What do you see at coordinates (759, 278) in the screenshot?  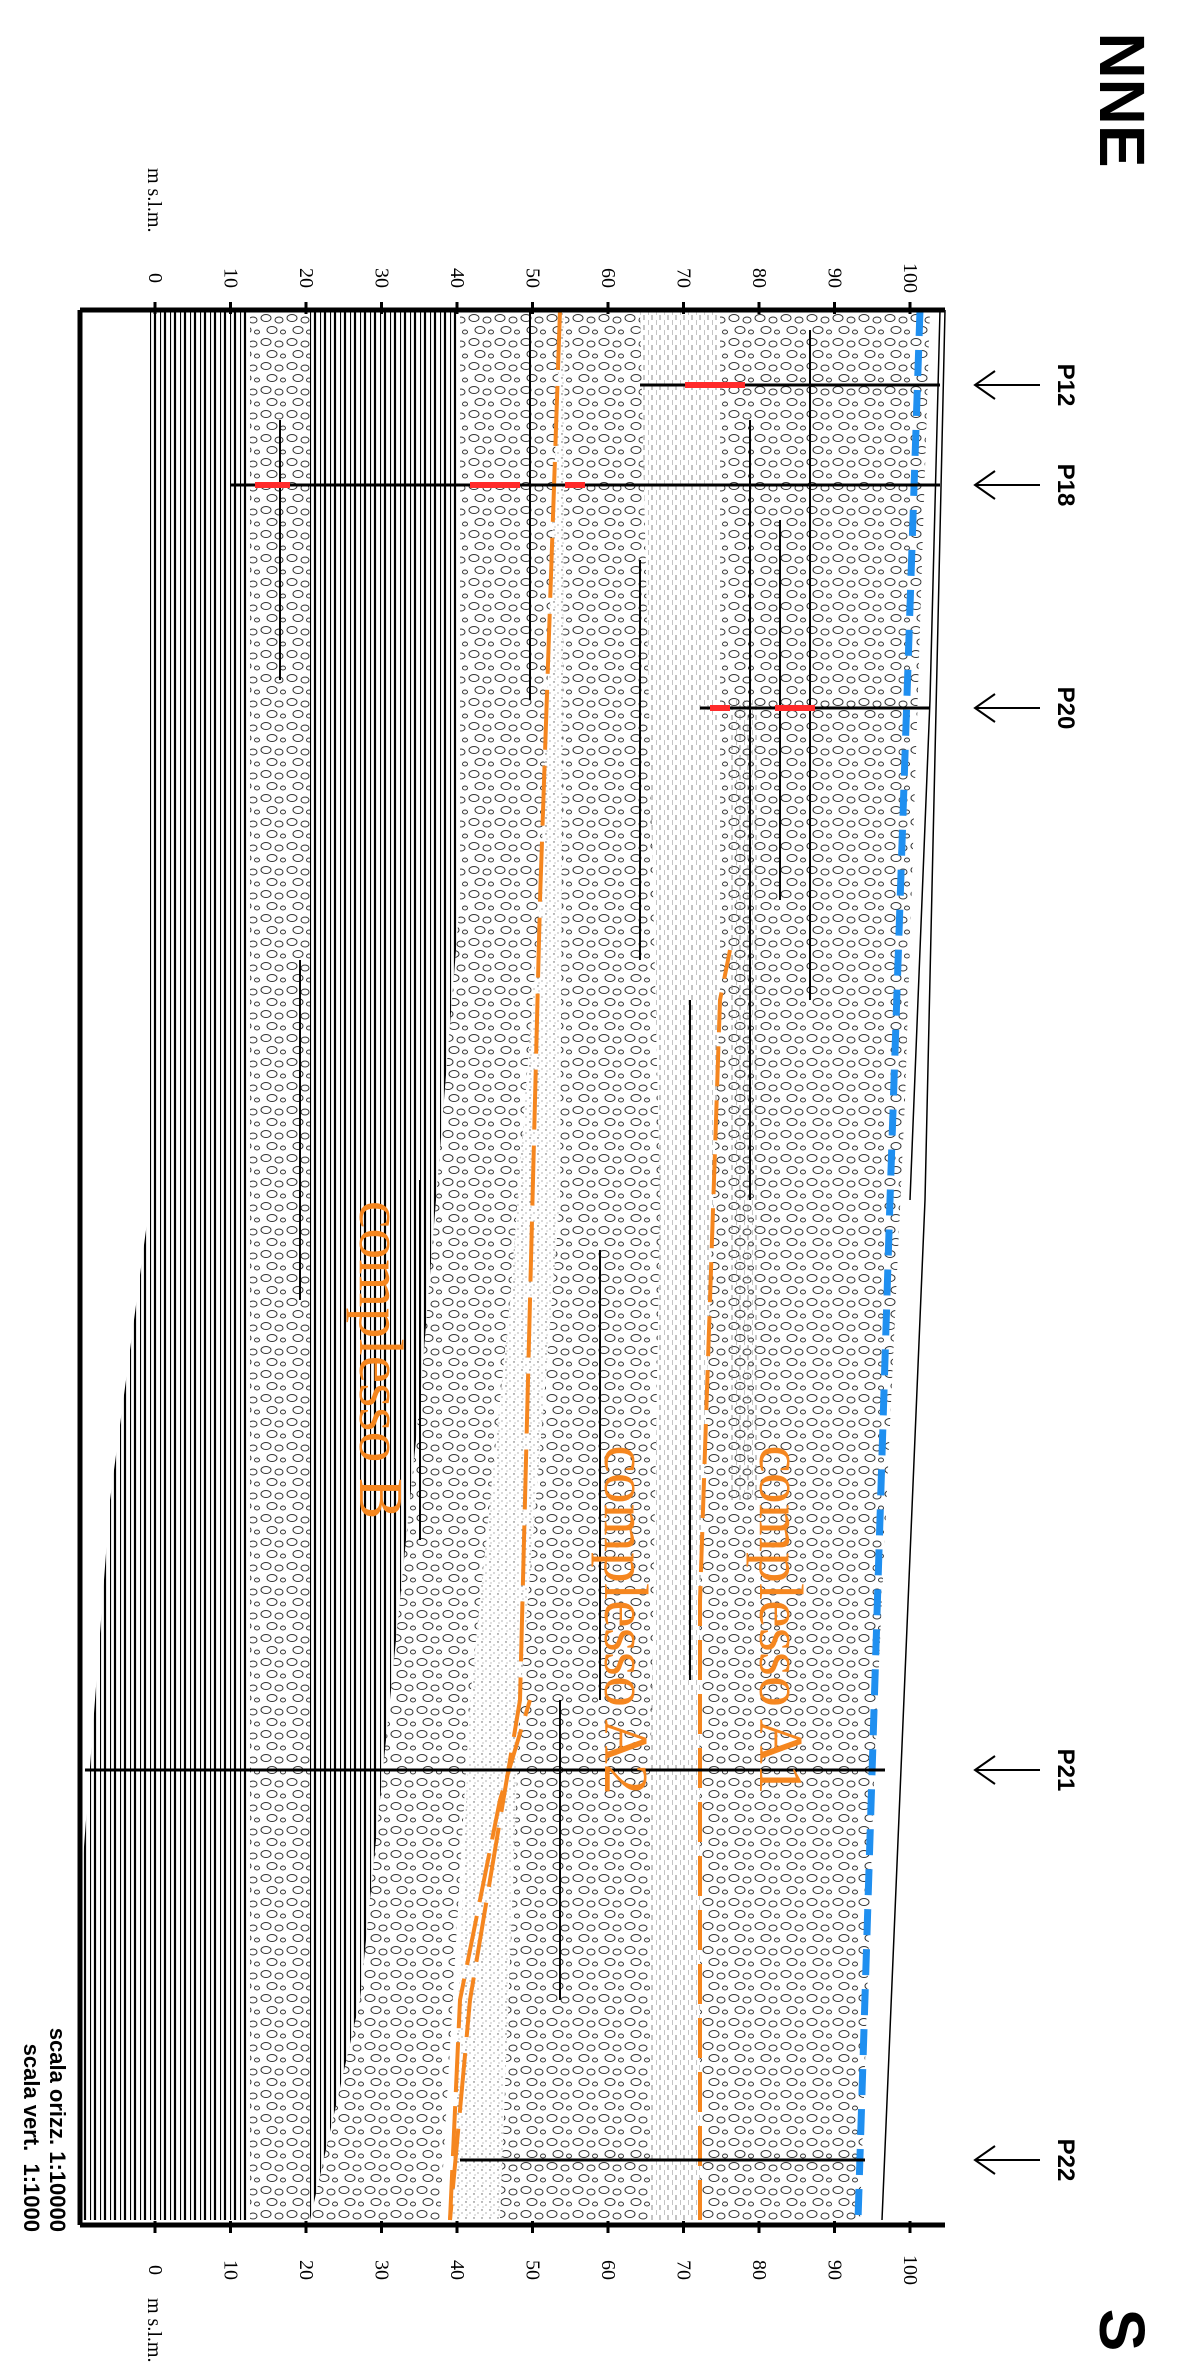 I see `tick-label-top: 80` at bounding box center [759, 278].